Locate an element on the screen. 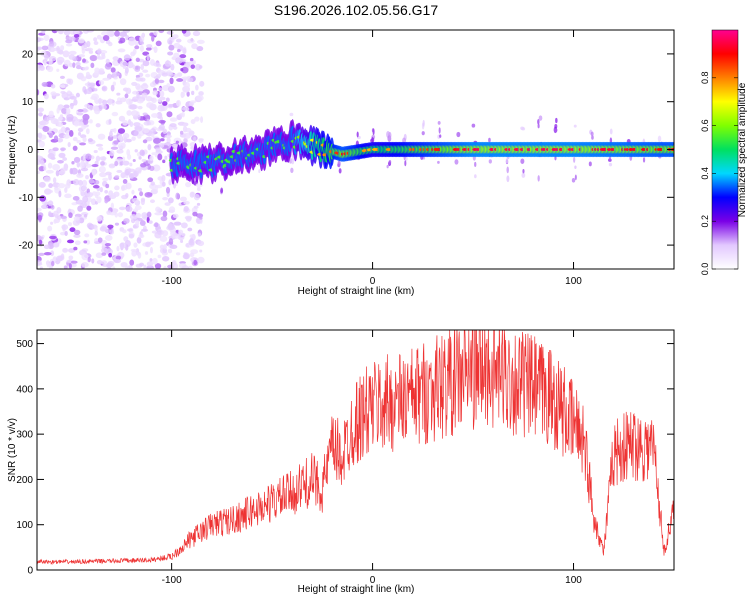  heatmap-x-axis-label: Height of straight line (km) is located at coordinates (356, 291).